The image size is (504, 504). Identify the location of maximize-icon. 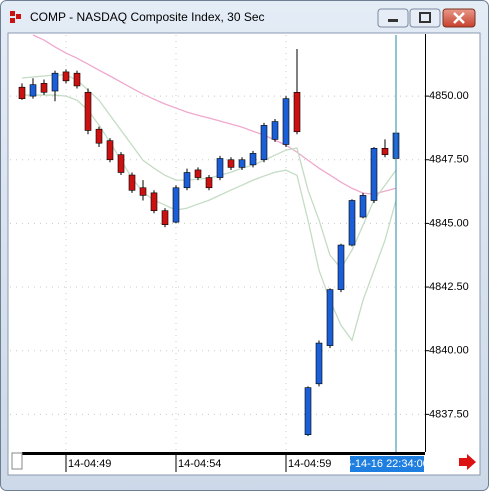
(425, 17).